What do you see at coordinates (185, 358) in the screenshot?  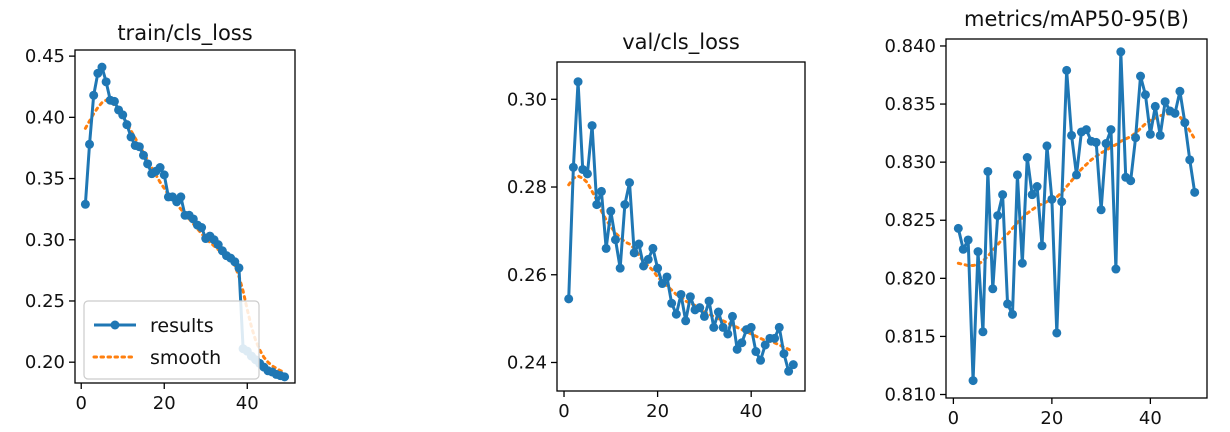 I see `legend-label-smooth: smooth` at bounding box center [185, 358].